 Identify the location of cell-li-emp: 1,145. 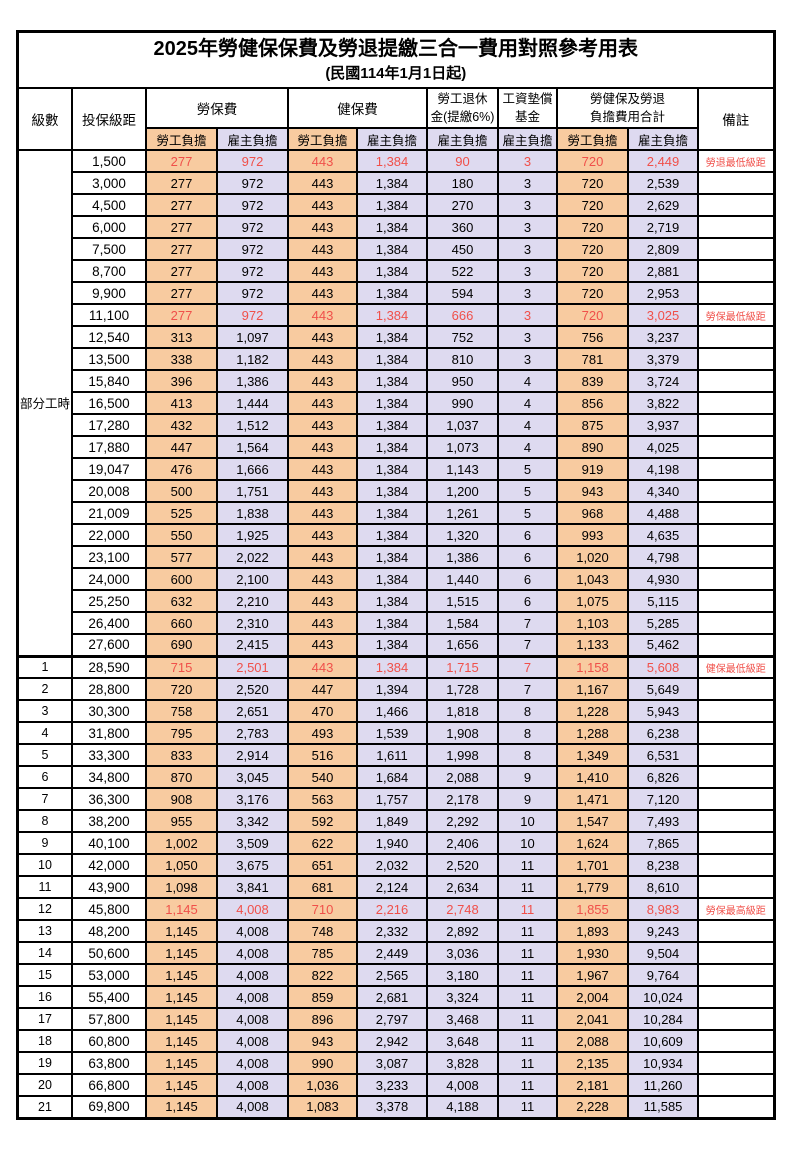
(182, 1063).